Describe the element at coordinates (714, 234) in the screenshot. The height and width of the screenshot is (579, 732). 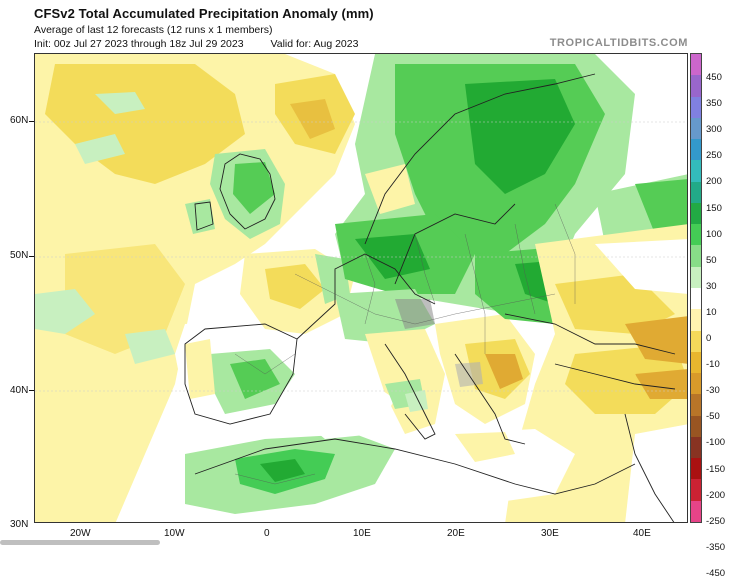
I see `colorbar-label: 100` at that location.